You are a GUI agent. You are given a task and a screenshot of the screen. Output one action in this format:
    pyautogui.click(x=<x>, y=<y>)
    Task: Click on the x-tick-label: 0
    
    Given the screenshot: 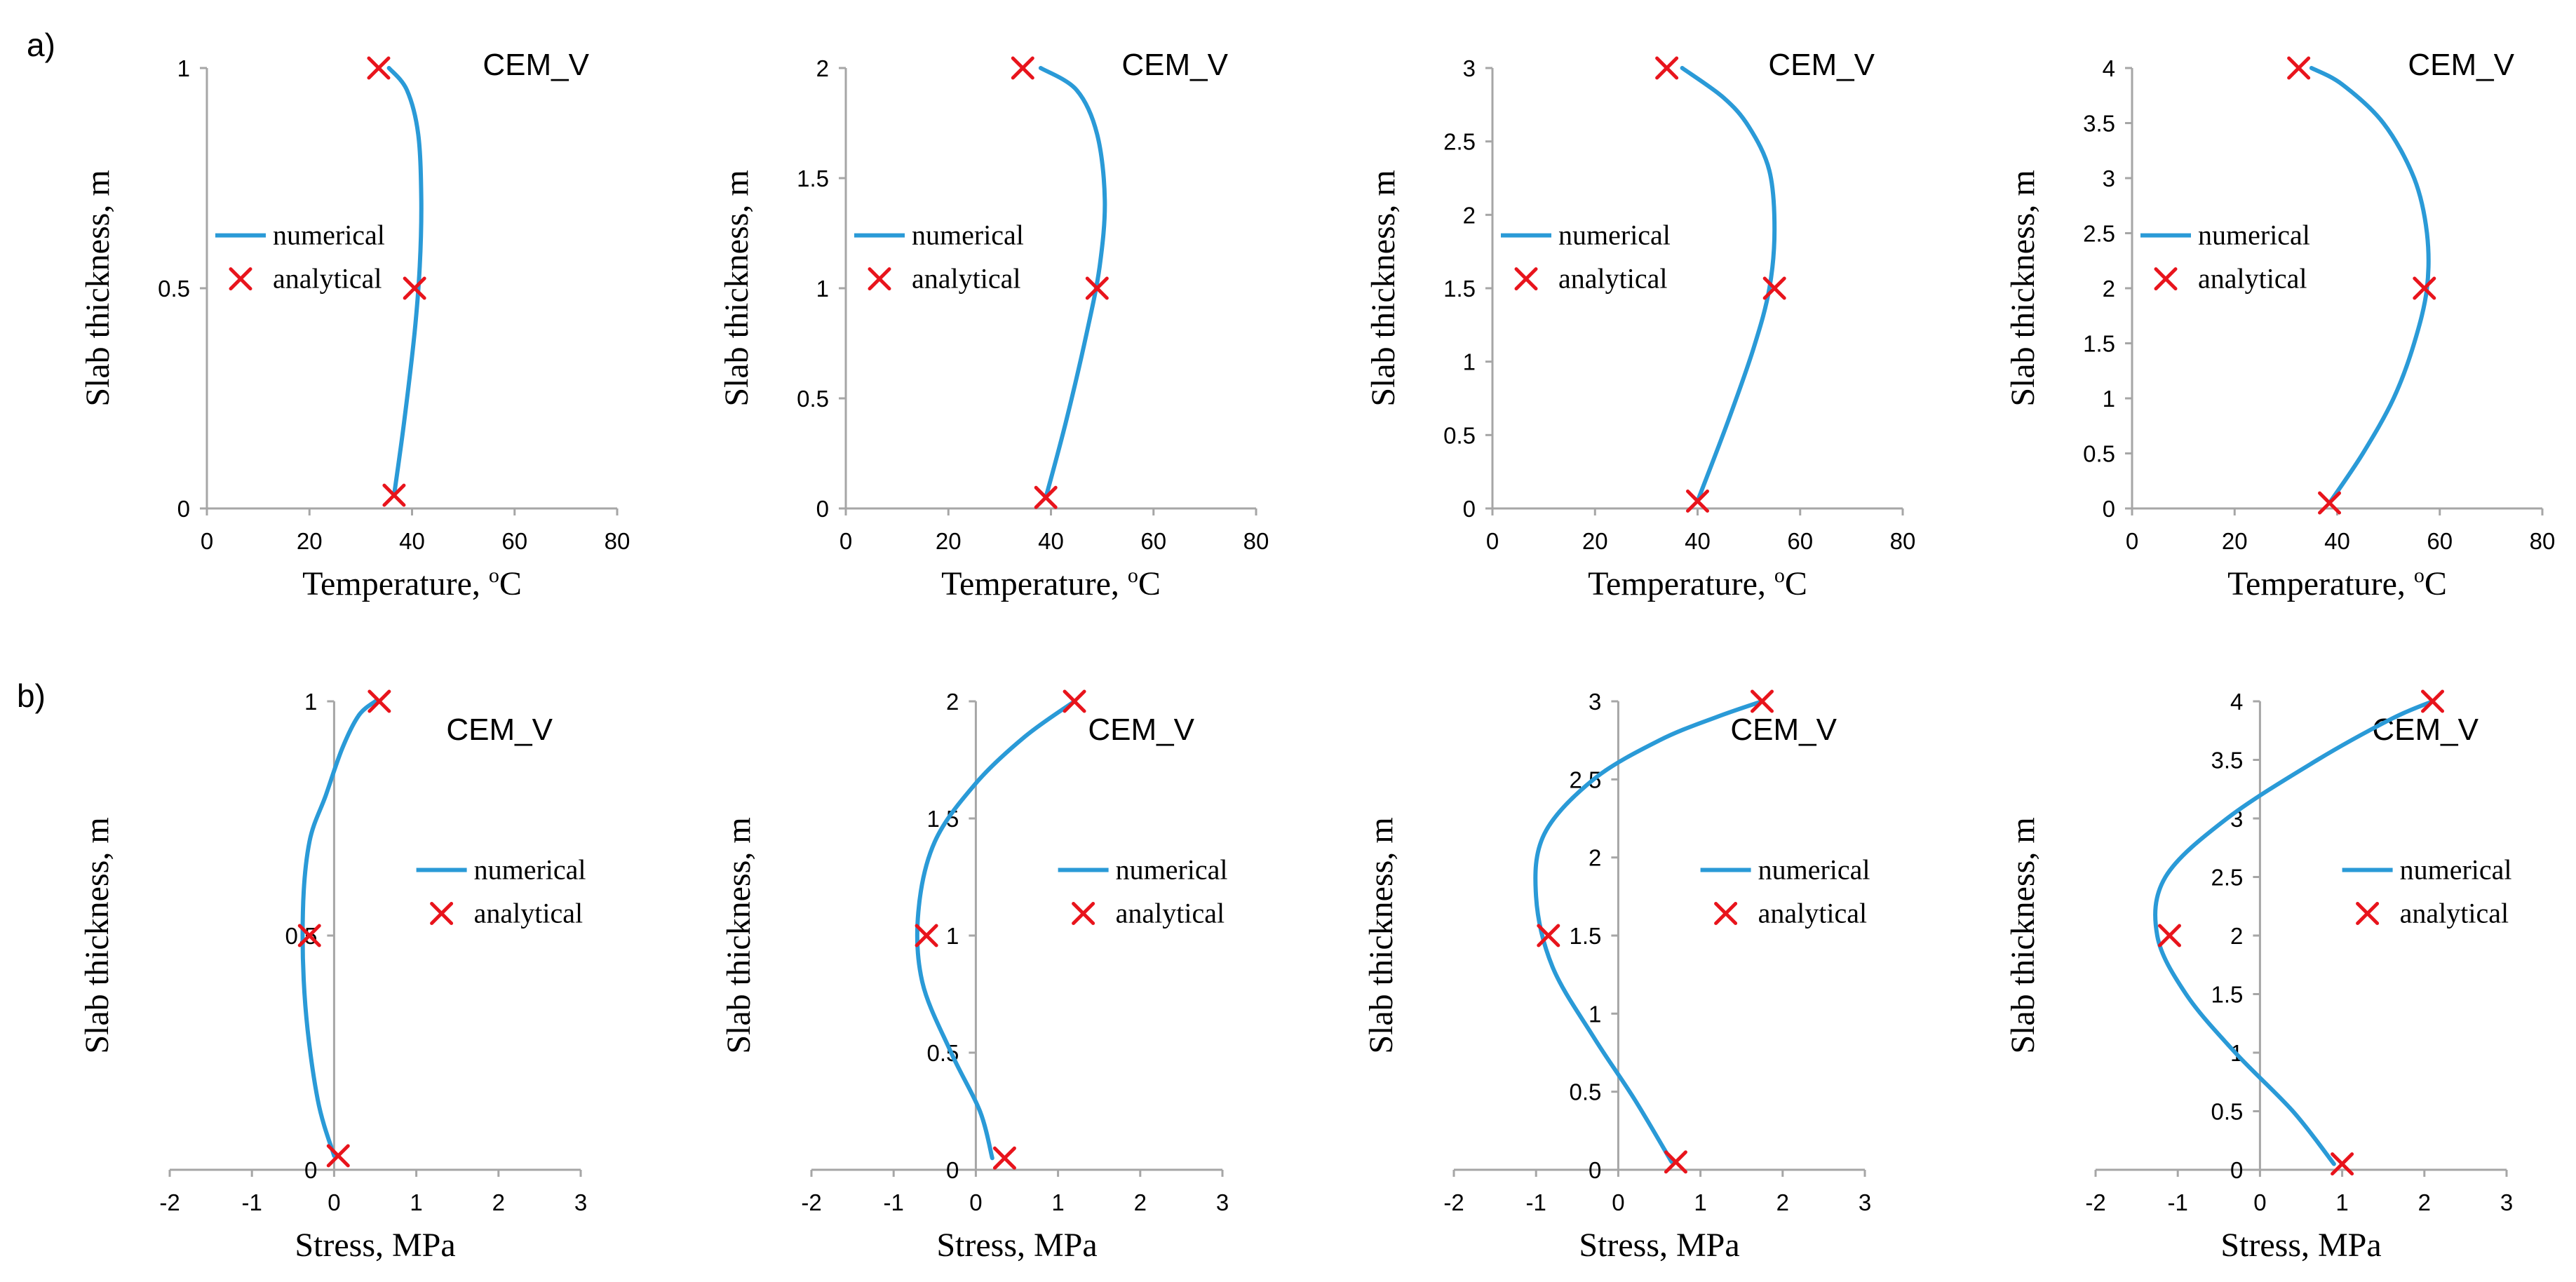 What is the action you would take?
    pyautogui.click(x=975, y=1202)
    